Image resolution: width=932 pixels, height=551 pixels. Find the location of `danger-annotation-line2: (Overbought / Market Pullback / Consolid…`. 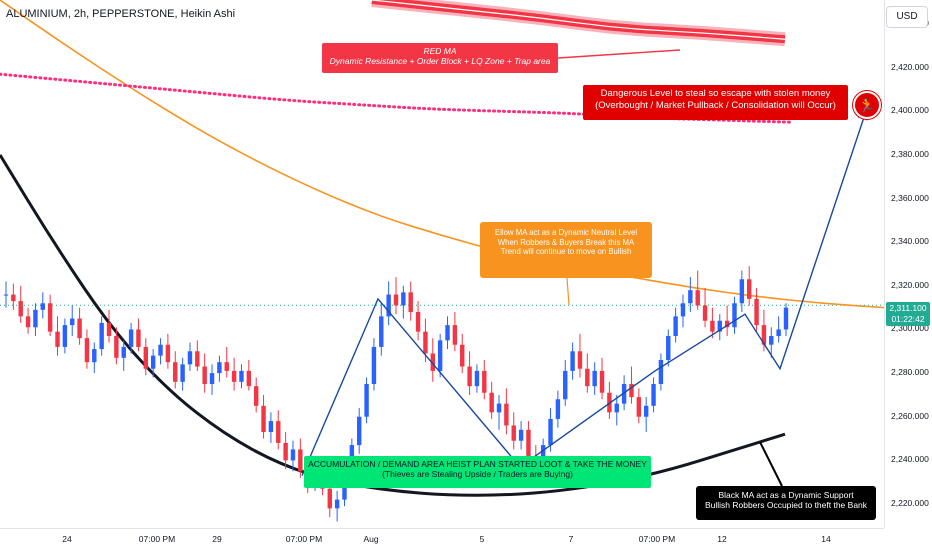

danger-annotation-line2: (Overbought / Market Pullback / Consolid… is located at coordinates (715, 105).